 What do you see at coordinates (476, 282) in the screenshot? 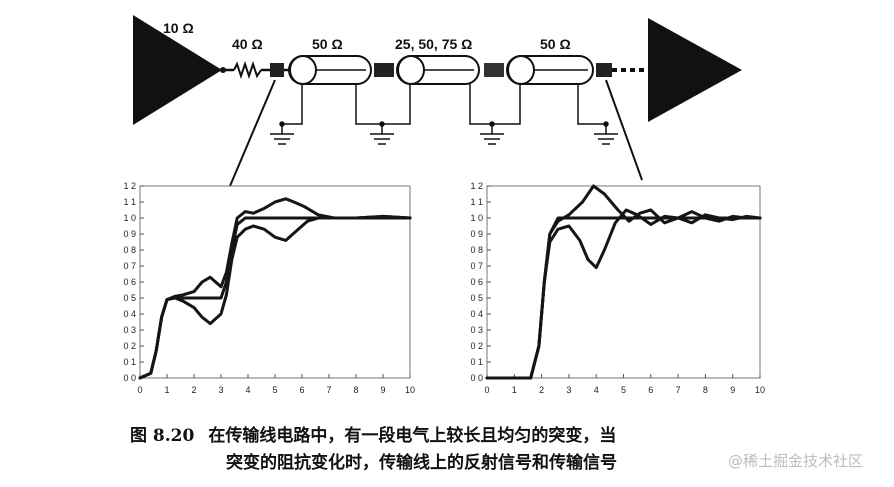
I see `chart-2-y-tick-label: 0 6` at bounding box center [476, 282].